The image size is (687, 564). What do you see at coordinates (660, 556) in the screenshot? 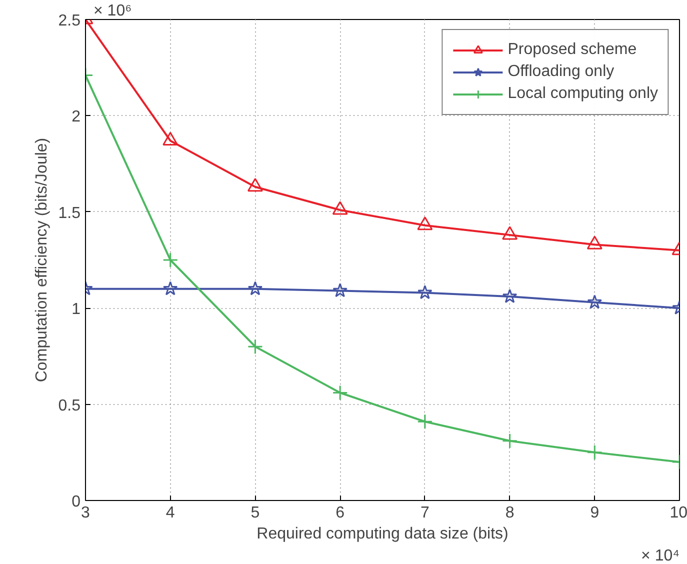
I see `text: × 10⁴` at bounding box center [660, 556].